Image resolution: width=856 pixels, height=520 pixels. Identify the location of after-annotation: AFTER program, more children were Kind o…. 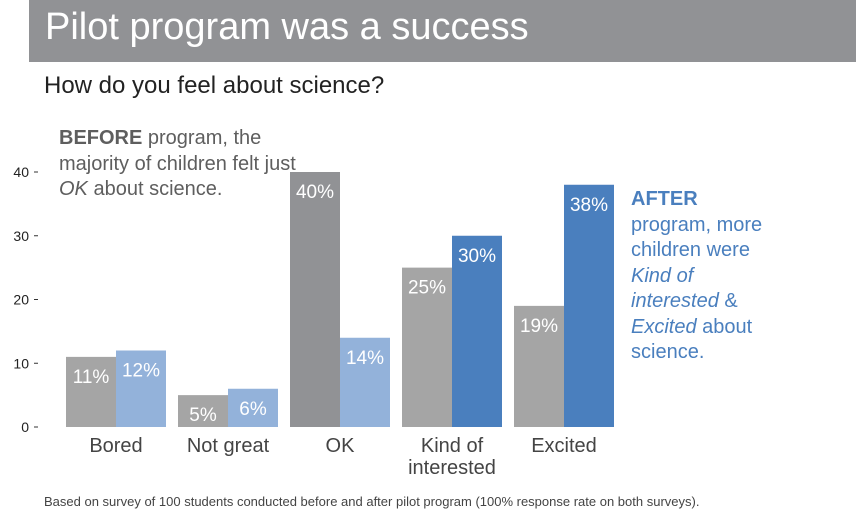
(706, 276).